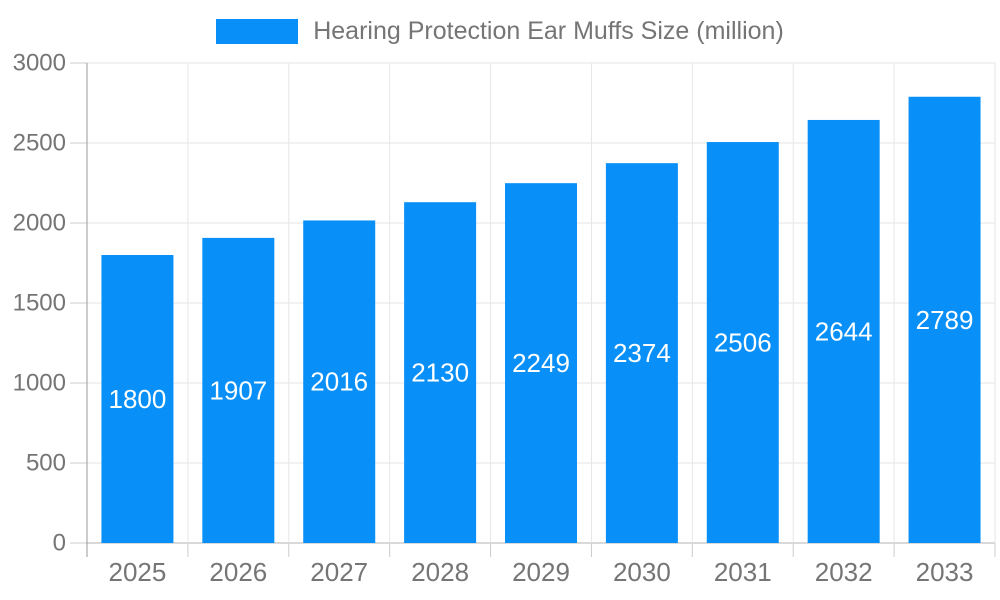 Image resolution: width=1000 pixels, height=600 pixels. Describe the element at coordinates (238, 572) in the screenshot. I see `x-tick-label: 2026` at that location.